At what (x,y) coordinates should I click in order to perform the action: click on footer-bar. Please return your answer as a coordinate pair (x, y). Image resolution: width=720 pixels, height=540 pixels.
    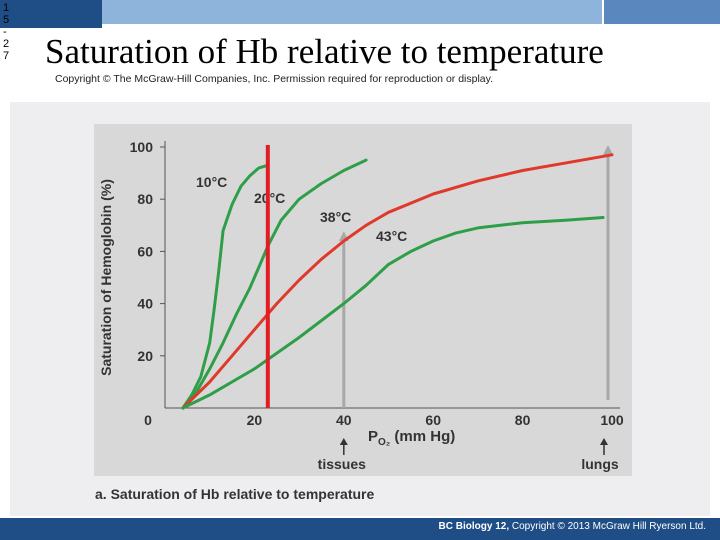
    Looking at the image, I should click on (360, 529).